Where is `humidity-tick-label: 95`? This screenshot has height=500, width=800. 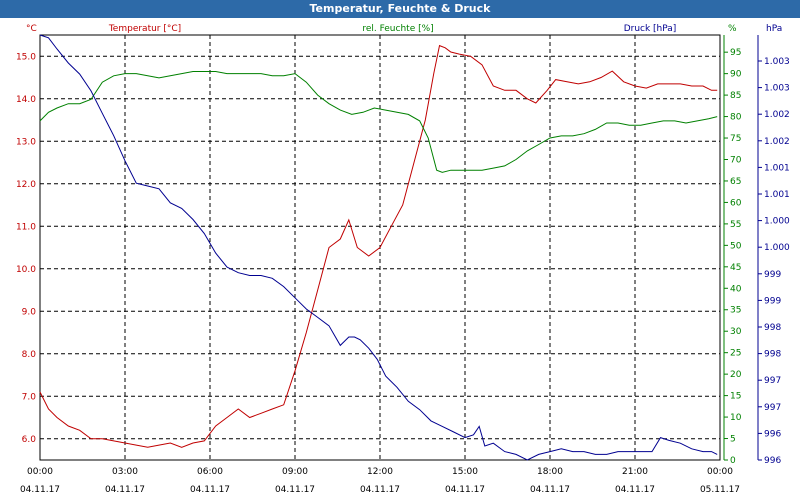
humidity-tick-label: 95 is located at coordinates (735, 53).